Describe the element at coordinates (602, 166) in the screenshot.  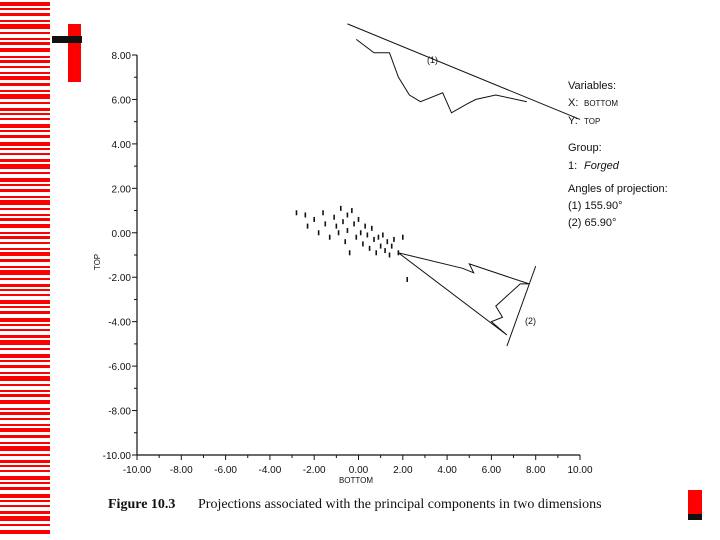
I see `legend-group-value: Forged` at that location.